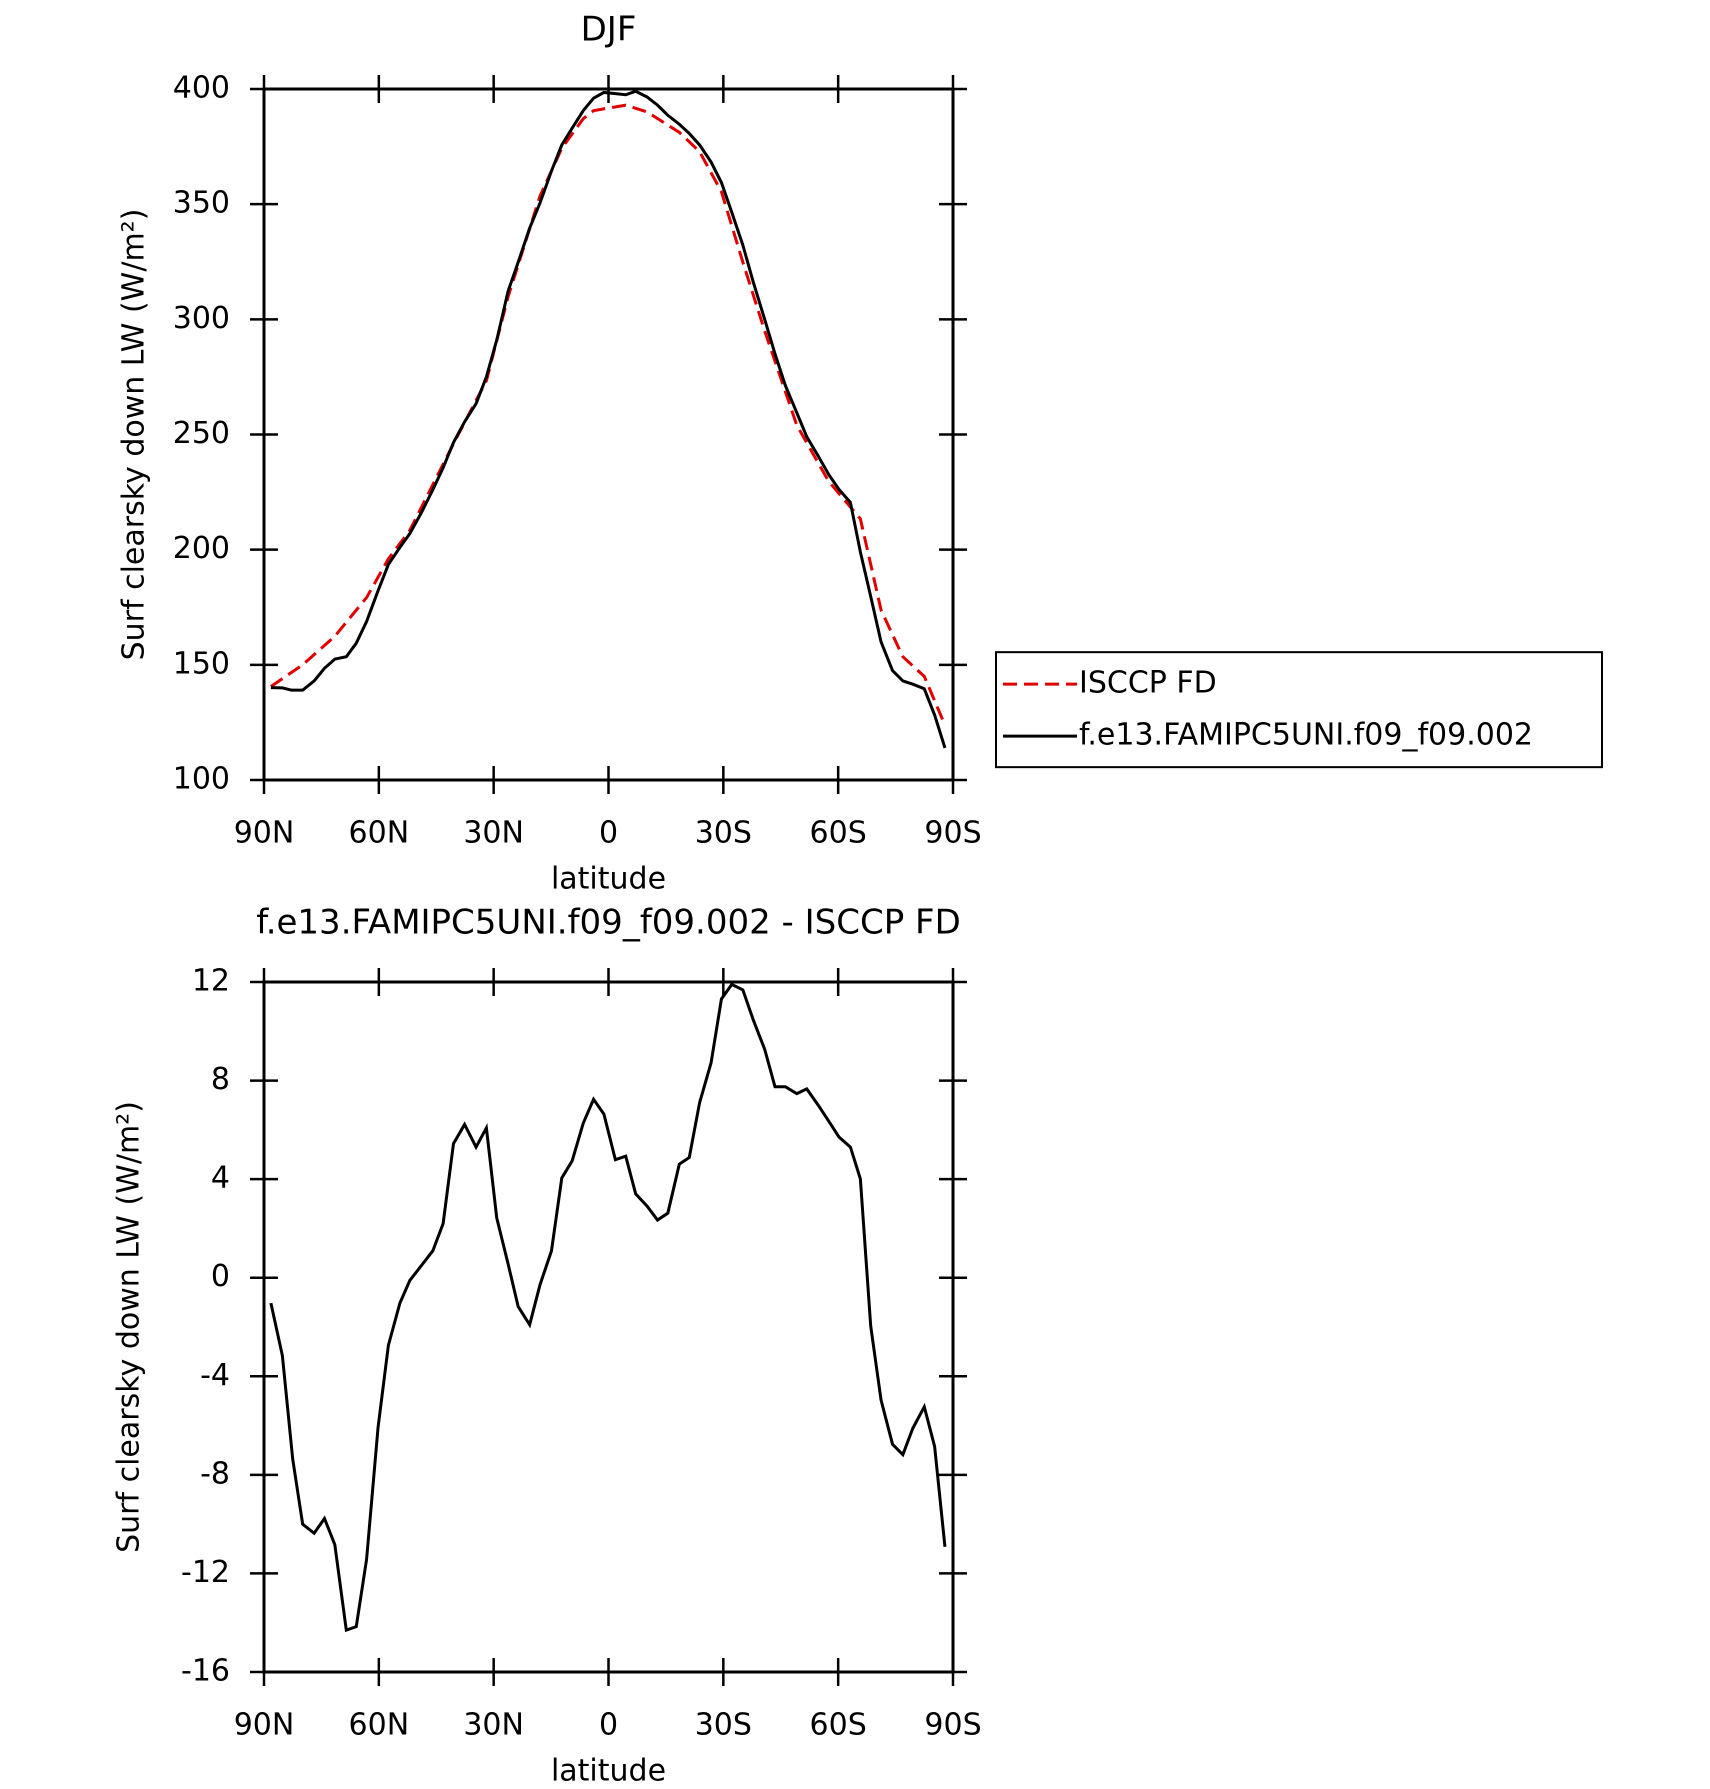  I want to click on legend-box, so click(1299, 710).